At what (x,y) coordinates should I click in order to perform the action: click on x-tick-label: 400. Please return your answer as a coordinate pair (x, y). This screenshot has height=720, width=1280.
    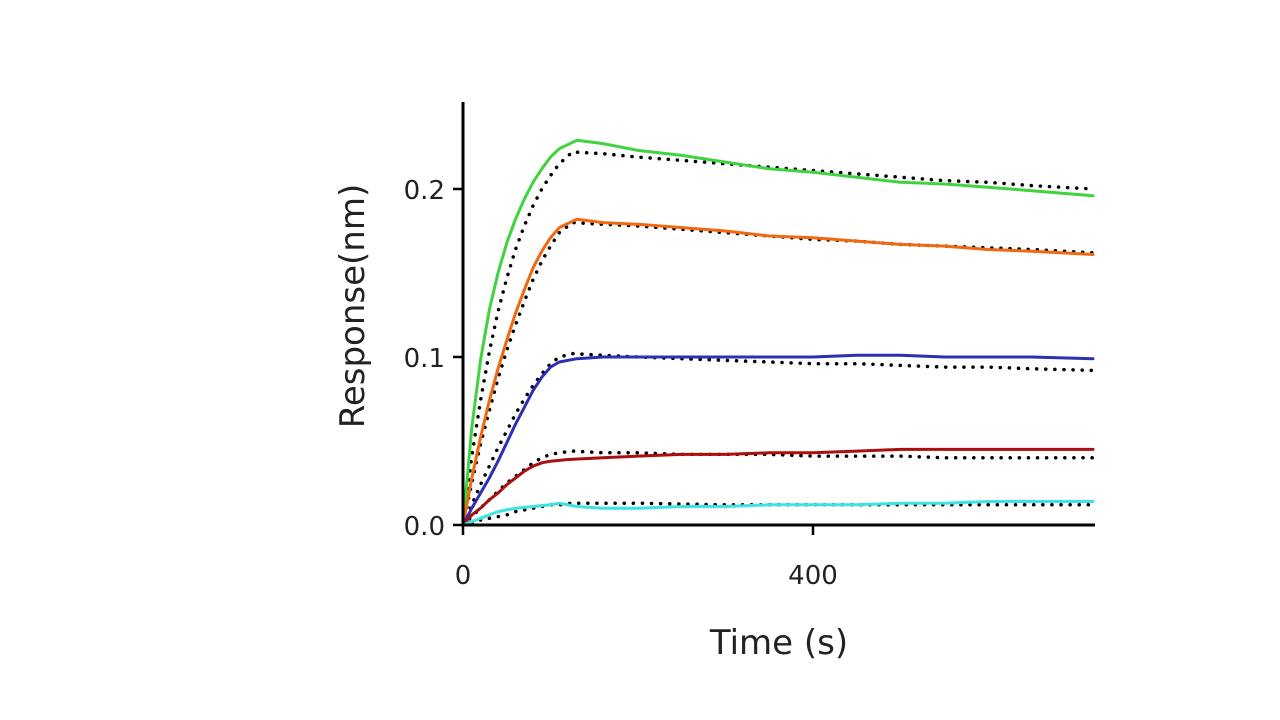
    Looking at the image, I should click on (813, 576).